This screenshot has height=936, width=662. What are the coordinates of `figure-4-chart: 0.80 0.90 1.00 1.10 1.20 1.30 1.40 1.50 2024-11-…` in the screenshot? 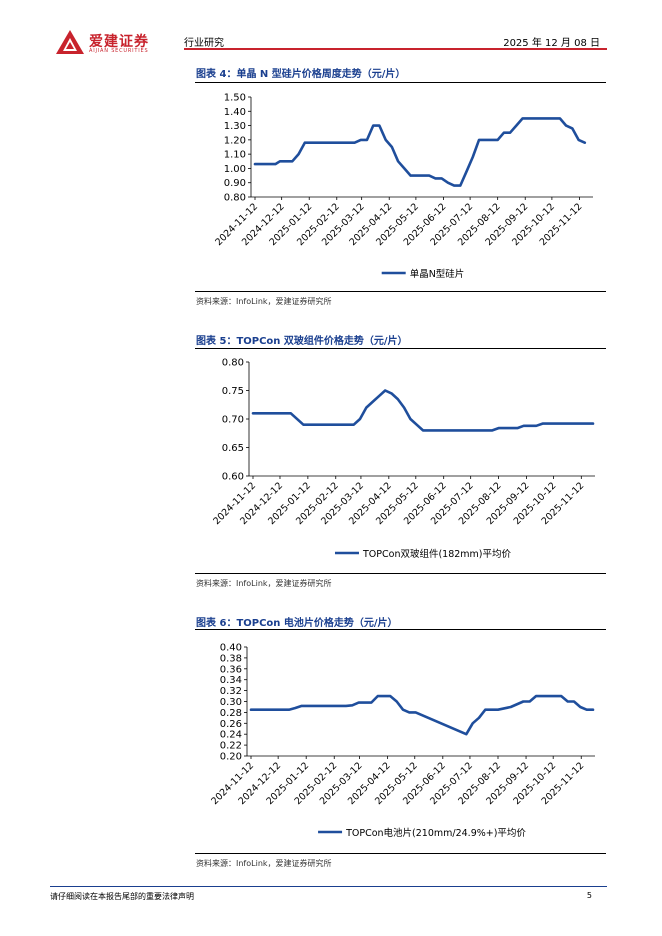 It's located at (400, 186).